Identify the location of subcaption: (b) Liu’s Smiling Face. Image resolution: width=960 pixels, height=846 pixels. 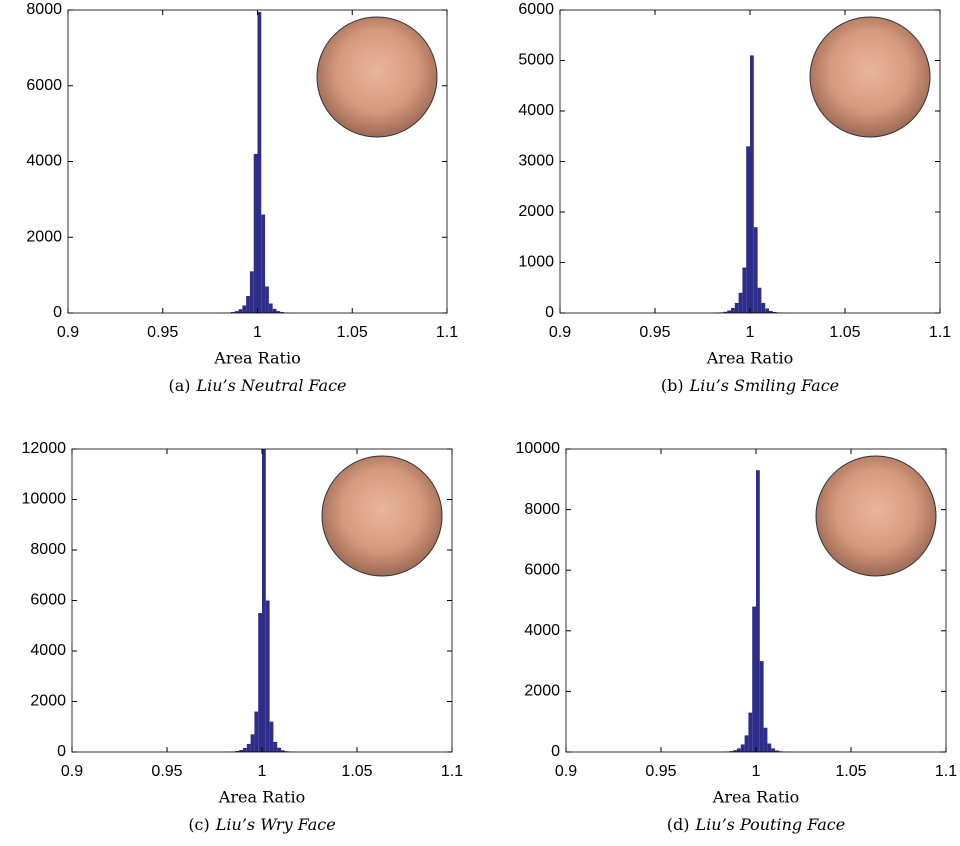
(750, 385).